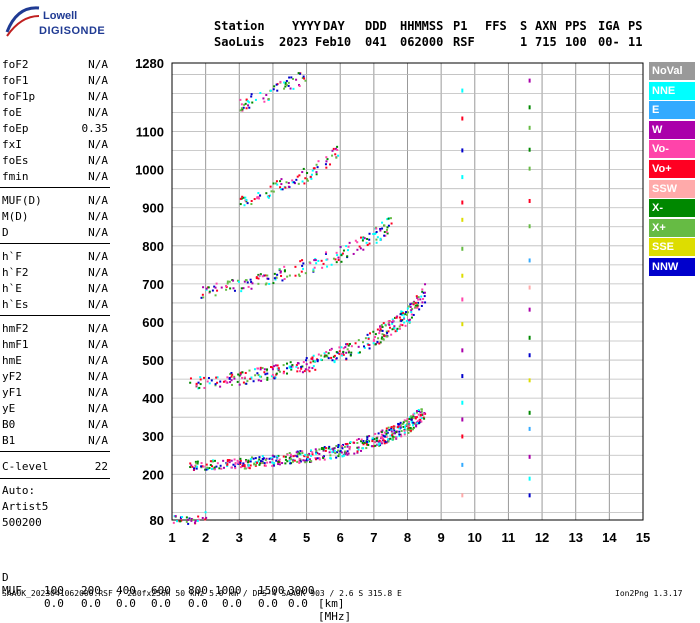 This screenshot has height=623, width=700. What do you see at coordinates (464, 42) in the screenshot?
I see `header-value: RSF` at bounding box center [464, 42].